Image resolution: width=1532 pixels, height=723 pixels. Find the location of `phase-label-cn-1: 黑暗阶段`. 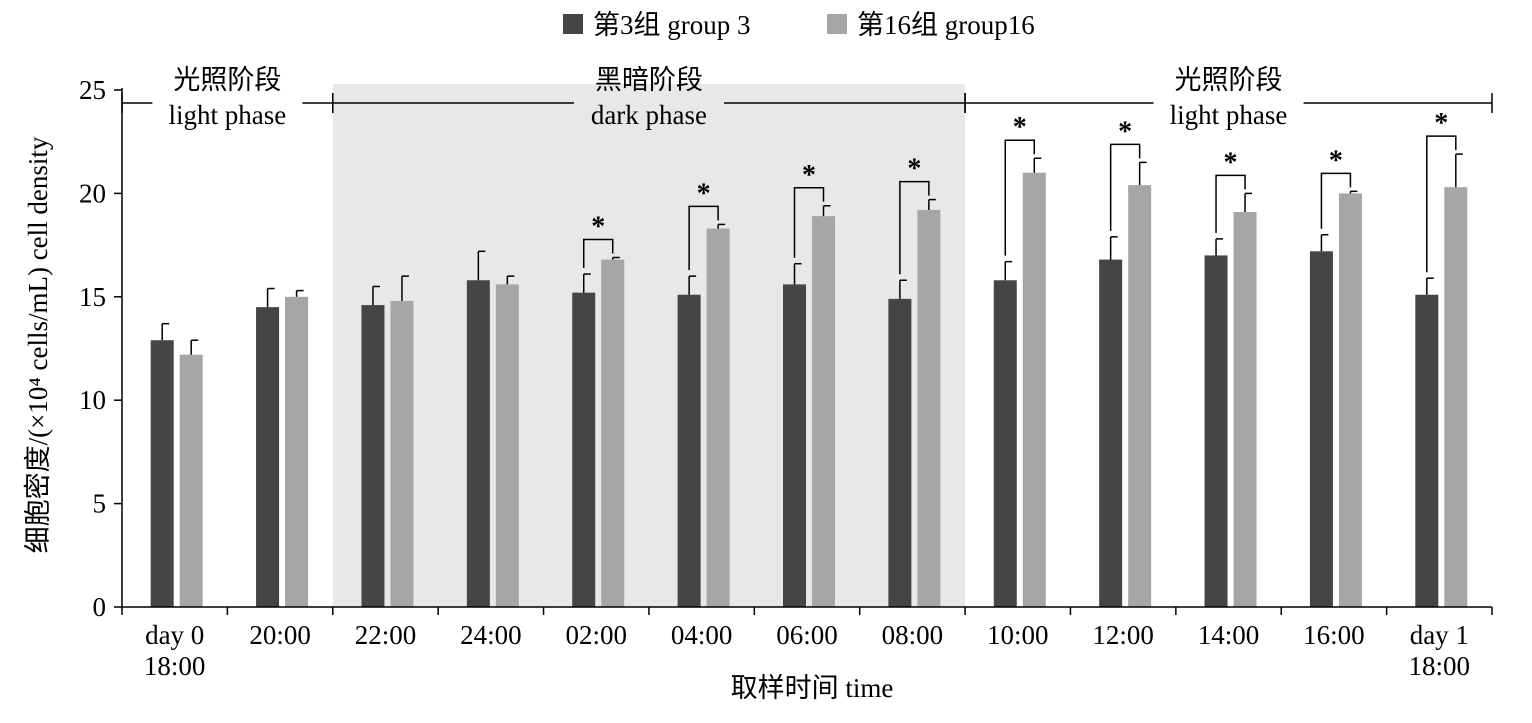

phase-label-cn-1: 黑暗阶段 is located at coordinates (649, 80).